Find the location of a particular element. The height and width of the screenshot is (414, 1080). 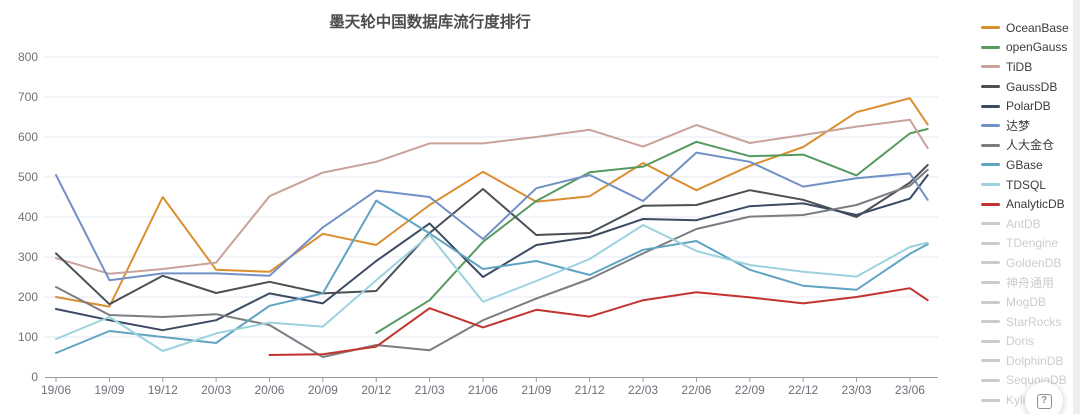

legend-item-label: GaussDB is located at coordinates (1032, 86).